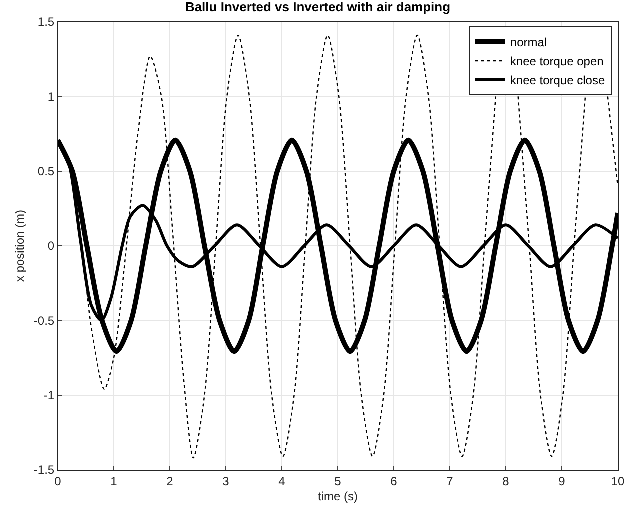 The height and width of the screenshot is (514, 636). Describe the element at coordinates (282, 481) in the screenshot. I see `x-tick-label: 4` at that location.